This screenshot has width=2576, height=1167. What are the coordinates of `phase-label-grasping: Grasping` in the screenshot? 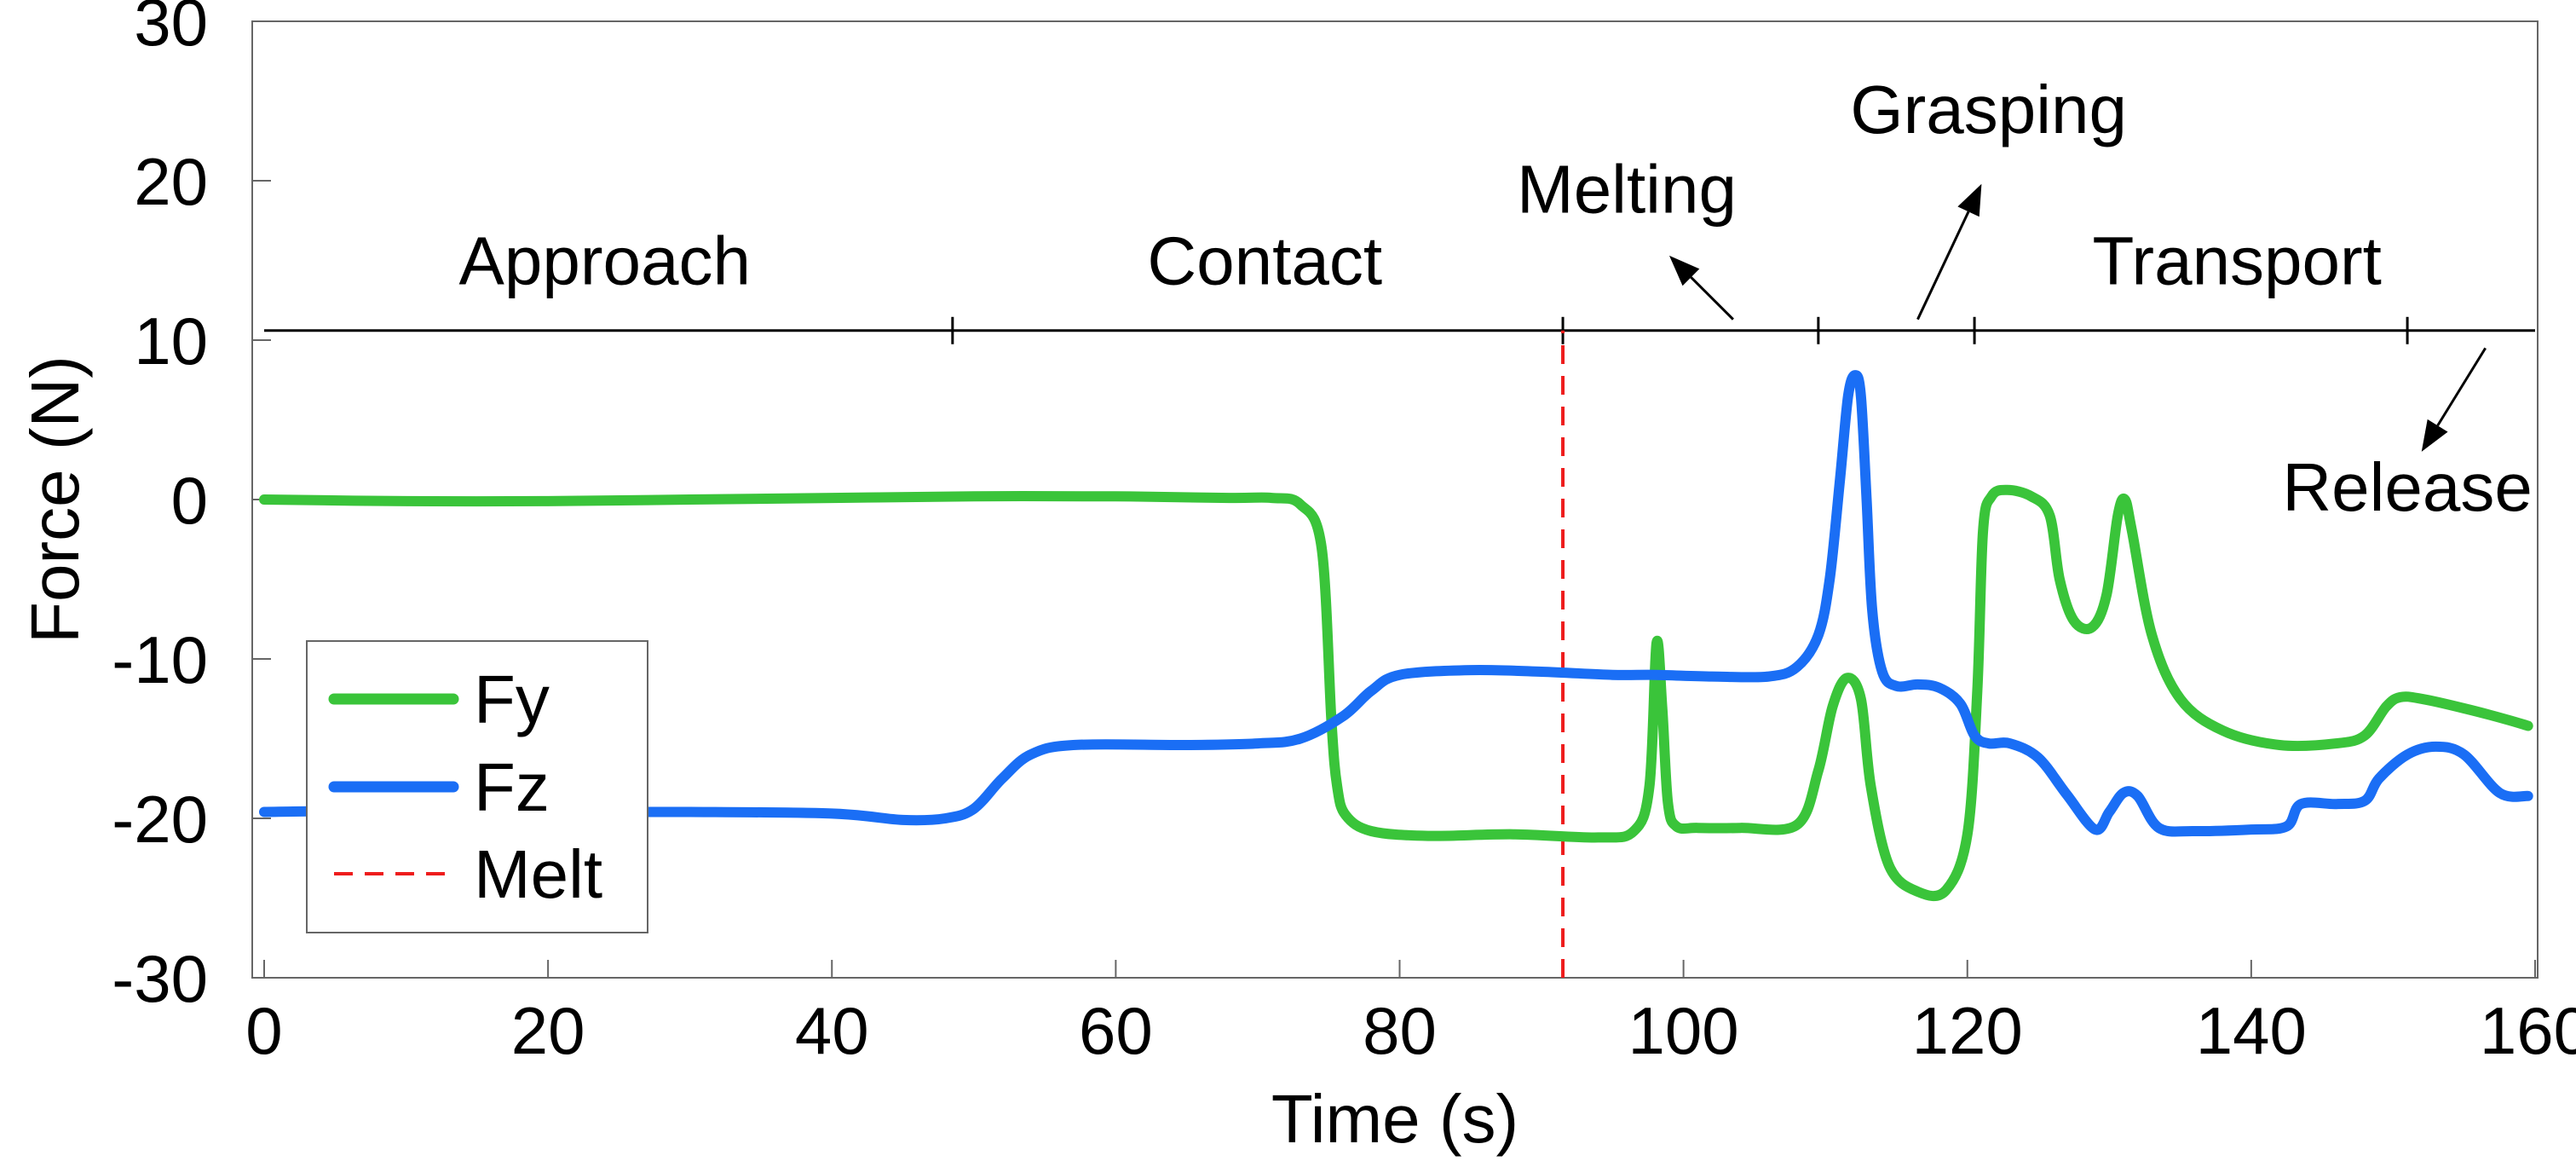 It's located at (1988, 109).